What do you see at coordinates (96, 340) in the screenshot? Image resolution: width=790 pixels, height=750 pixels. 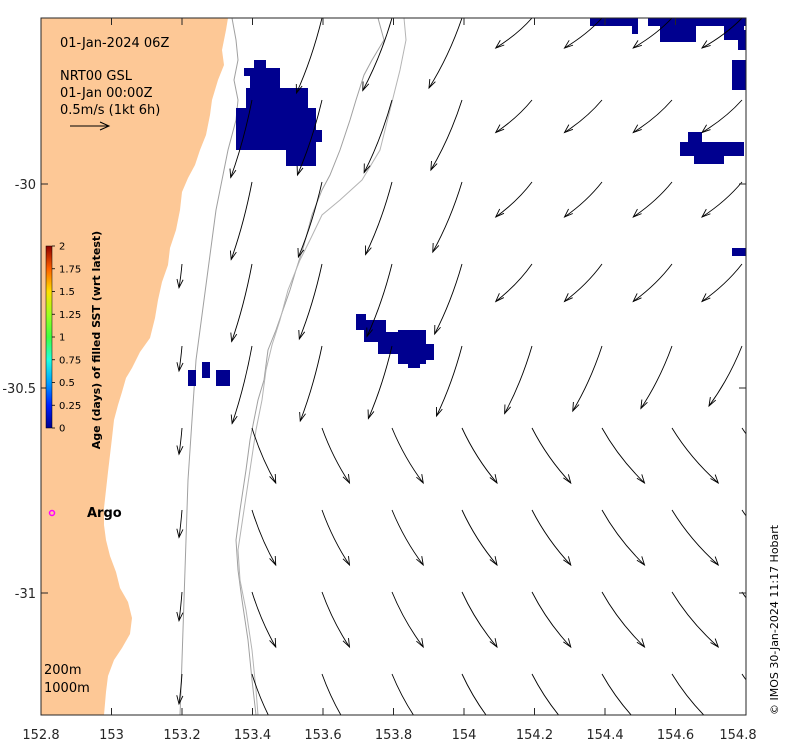 I see `colorbar-title: Age (days) of filled SST (wrt latest)` at bounding box center [96, 340].